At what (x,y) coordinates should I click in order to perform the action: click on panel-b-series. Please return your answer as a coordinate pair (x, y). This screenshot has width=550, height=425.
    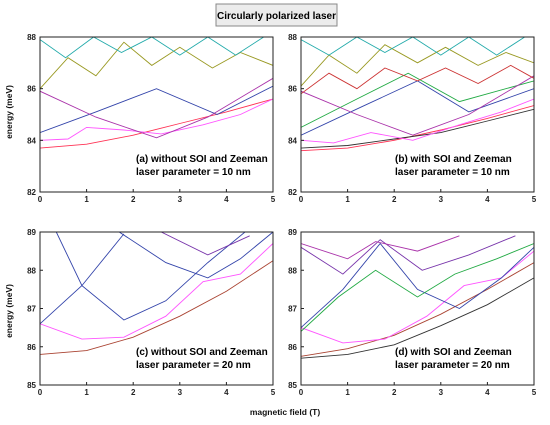
    Looking at the image, I should click on (417, 94).